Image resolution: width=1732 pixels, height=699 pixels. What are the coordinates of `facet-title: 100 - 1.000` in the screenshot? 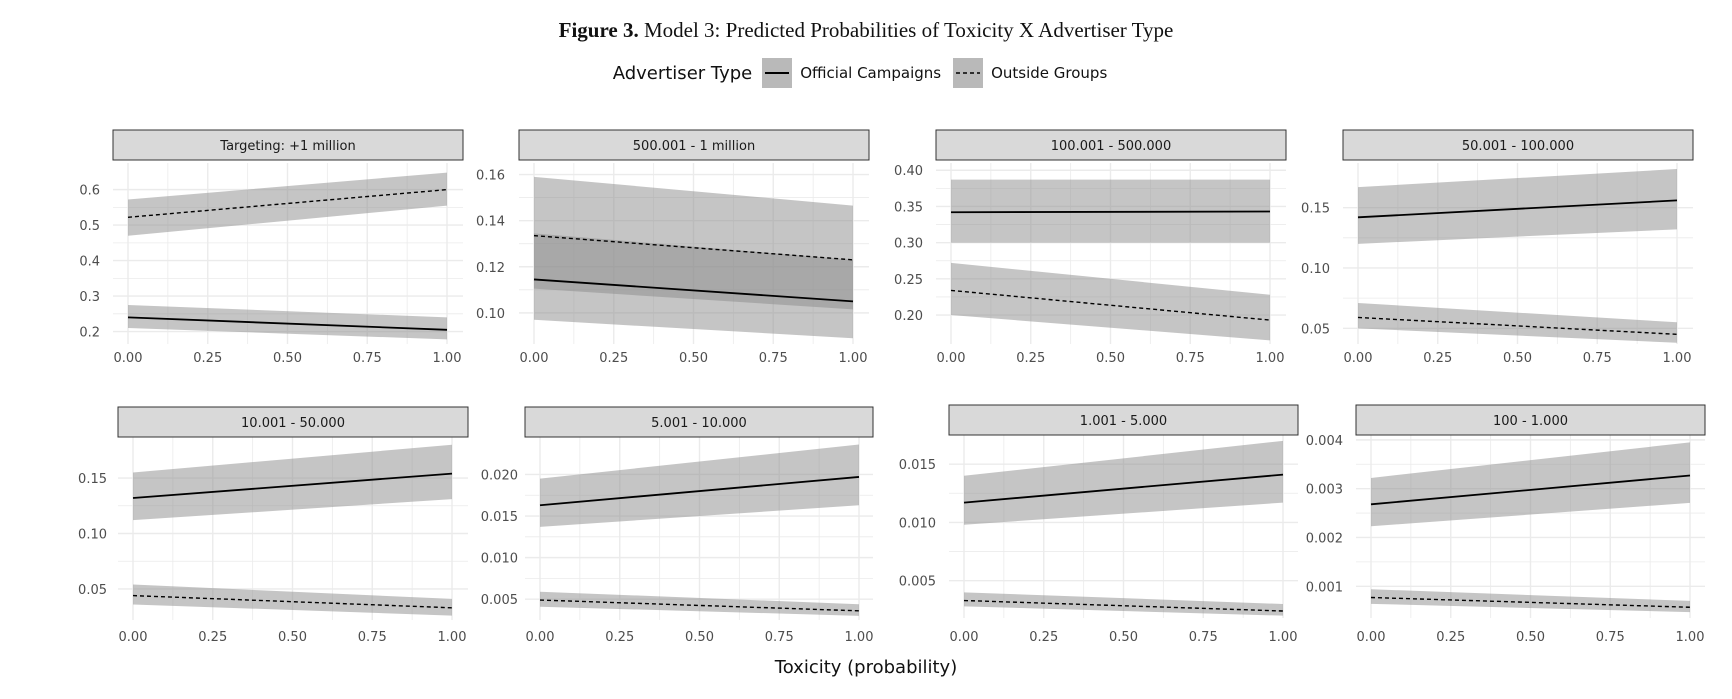 It's located at (1530, 421).